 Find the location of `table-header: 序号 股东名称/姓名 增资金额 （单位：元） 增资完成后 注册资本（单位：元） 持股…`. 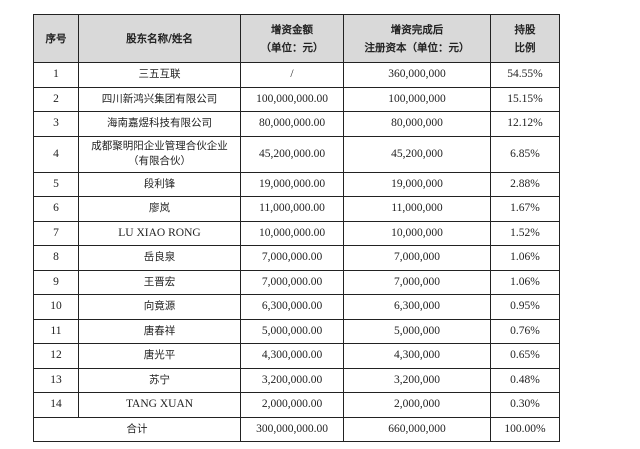

table-header: 序号 股东名称/姓名 增资金额 （单位：元） 增资完成后 注册资本（单位：元） 持股… is located at coordinates (296, 38).